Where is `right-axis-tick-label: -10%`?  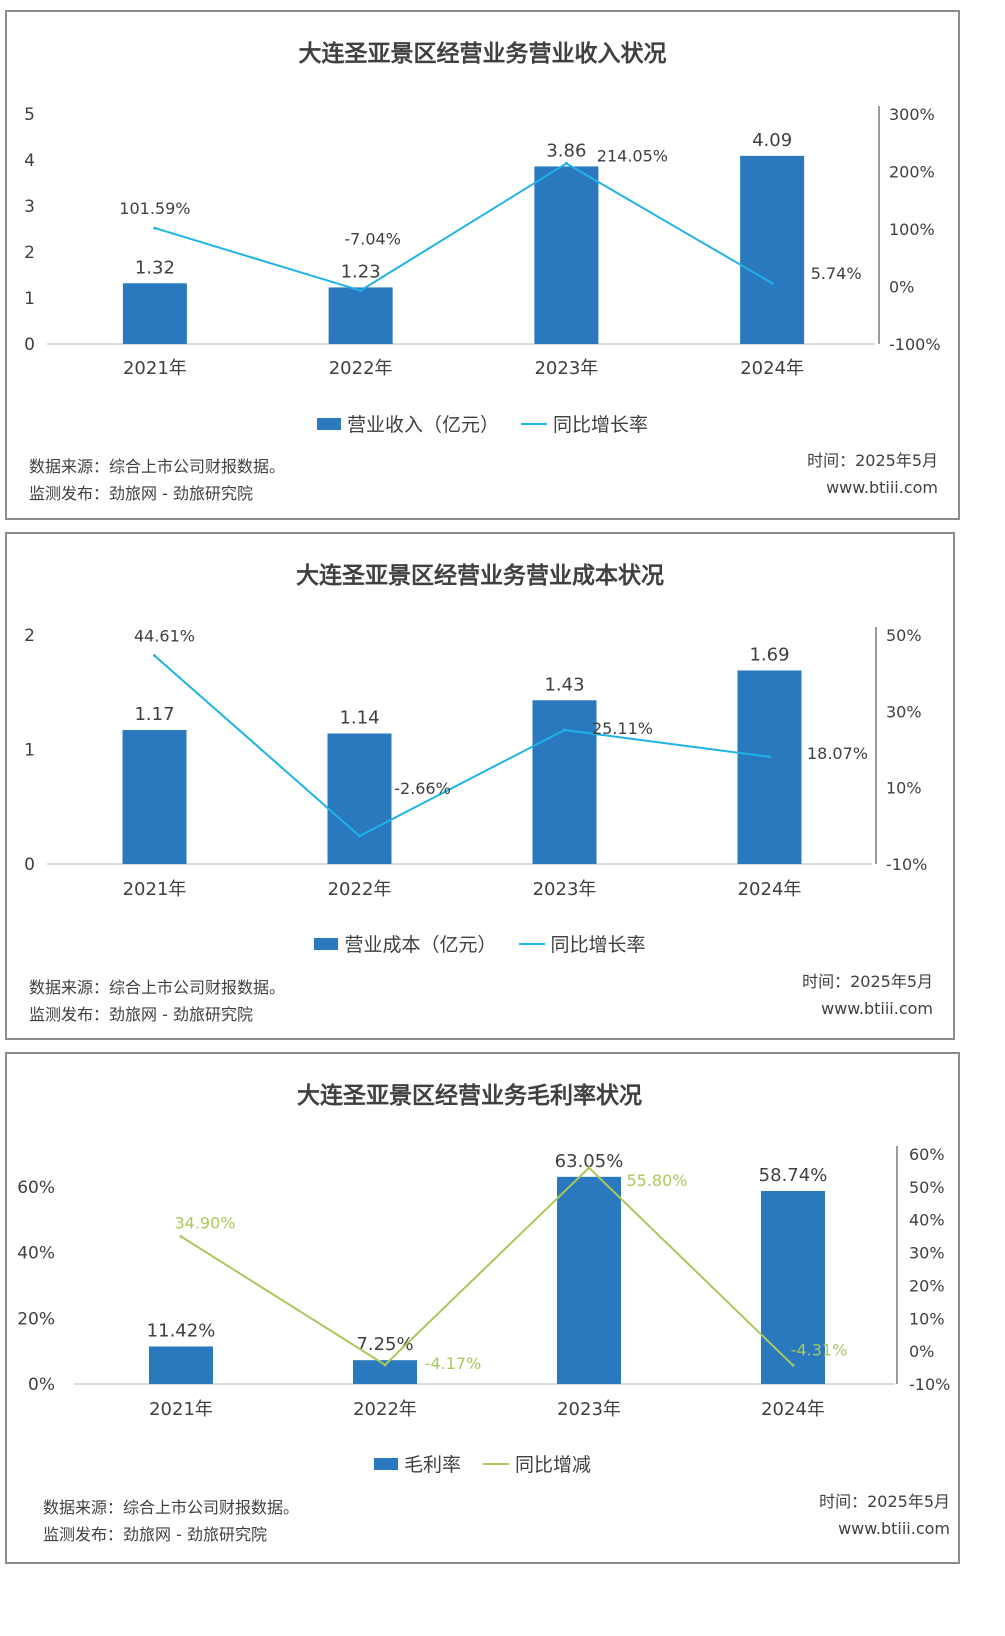
right-axis-tick-label: -10% is located at coordinates (906, 864).